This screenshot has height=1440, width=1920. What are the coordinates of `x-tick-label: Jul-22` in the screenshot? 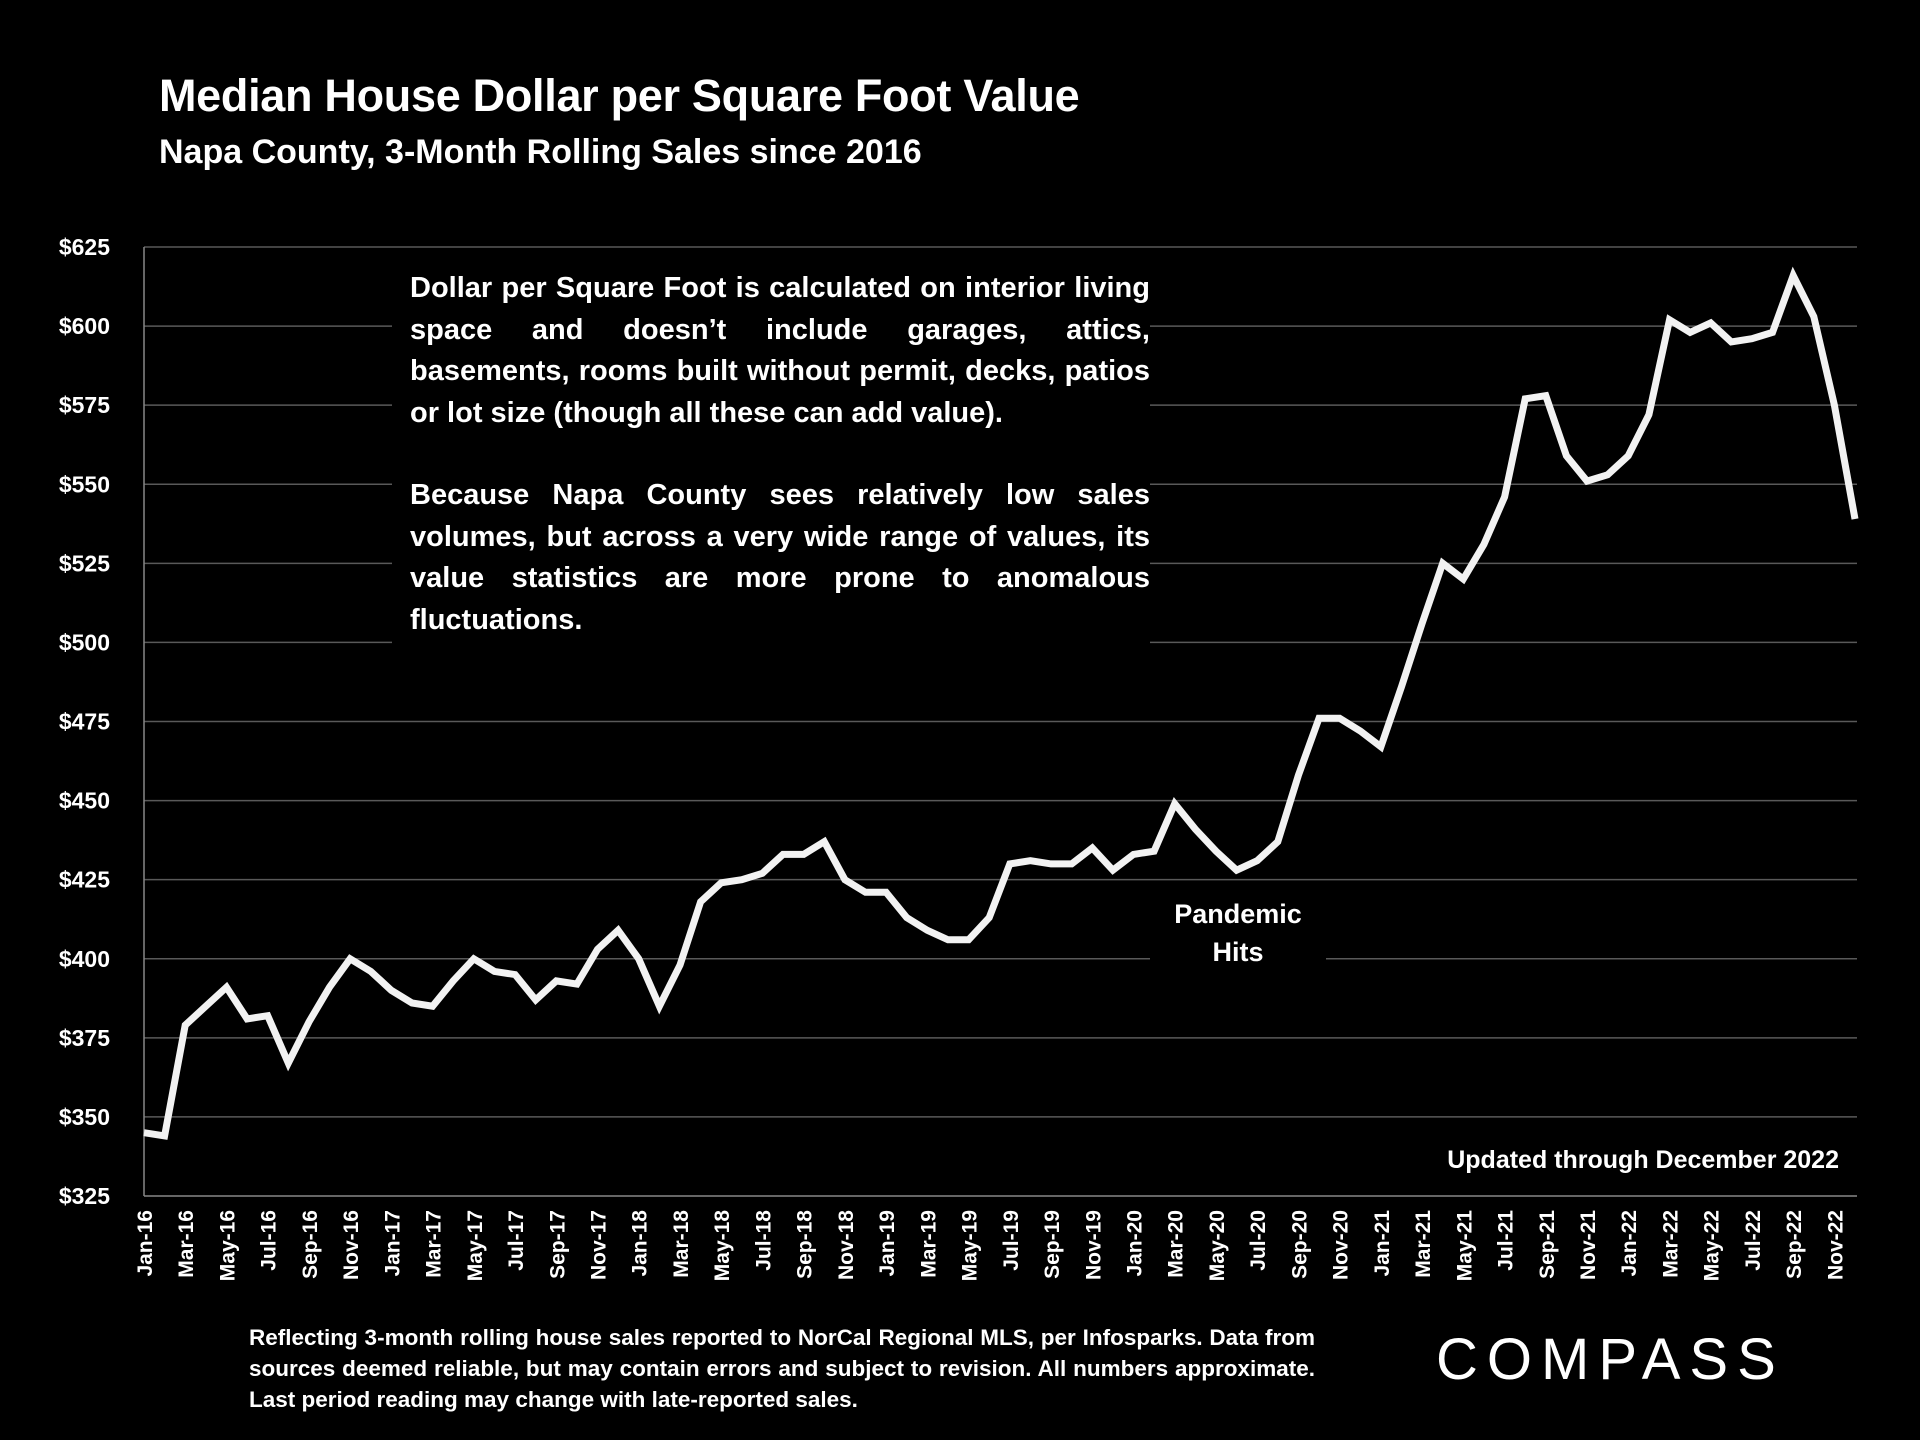 It's located at (1753, 1240).